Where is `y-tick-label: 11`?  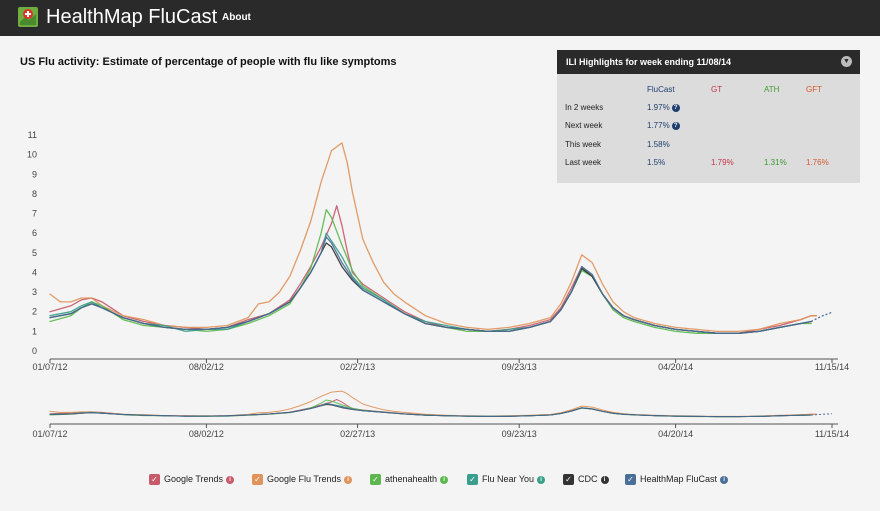
y-tick-label: 11 is located at coordinates (32, 135).